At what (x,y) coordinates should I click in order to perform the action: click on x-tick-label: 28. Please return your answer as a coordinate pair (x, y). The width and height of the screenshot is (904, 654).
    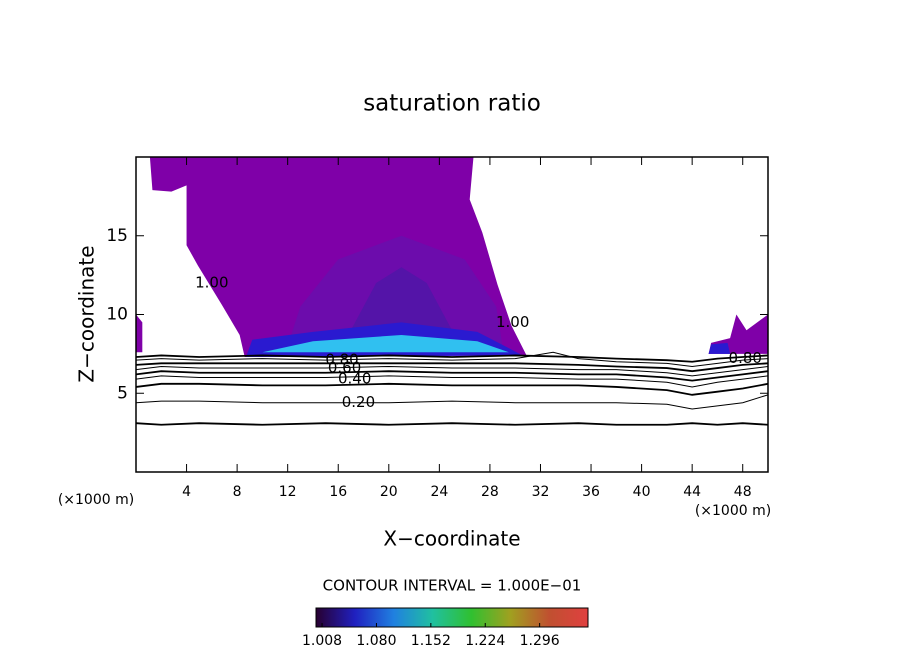
    Looking at the image, I should click on (490, 492).